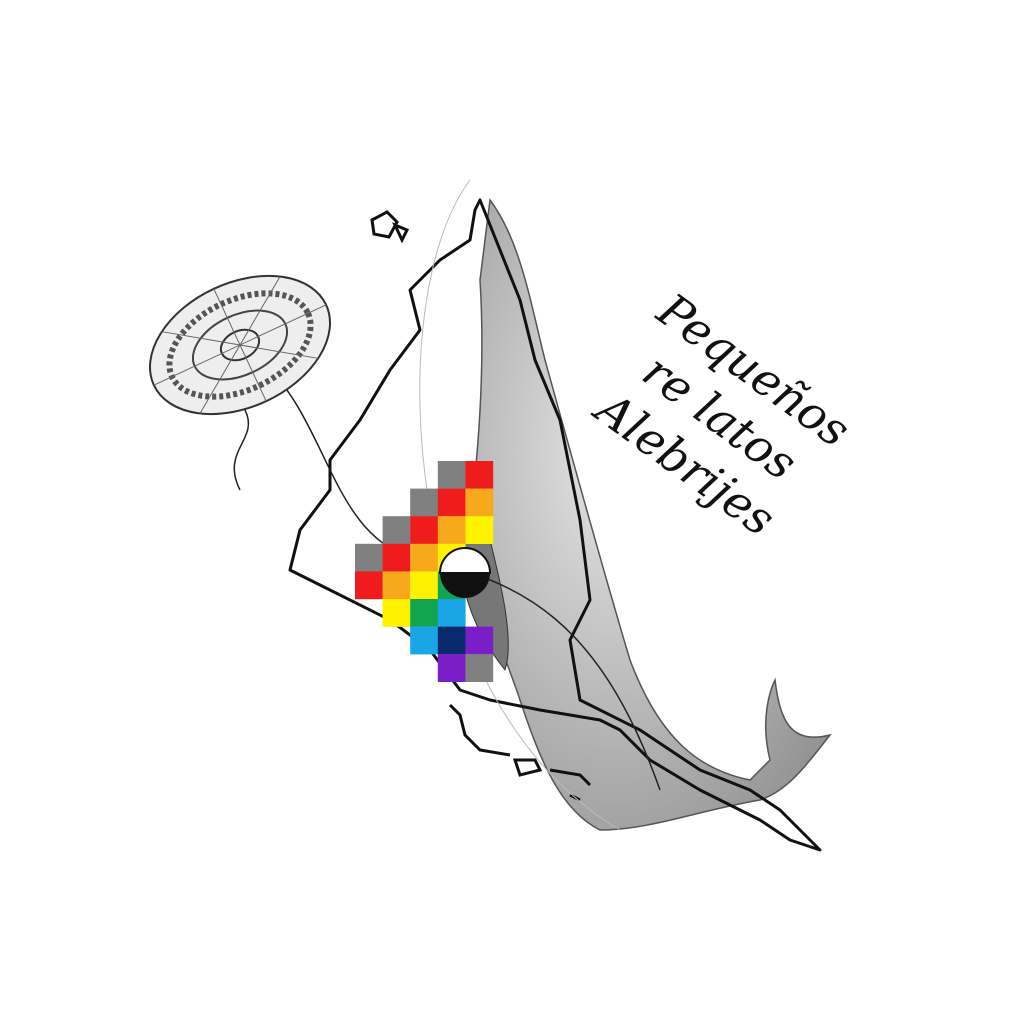 Image resolution: width=1024 pixels, height=1024 pixels. I want to click on caribbean-islands, so click(520, 752).